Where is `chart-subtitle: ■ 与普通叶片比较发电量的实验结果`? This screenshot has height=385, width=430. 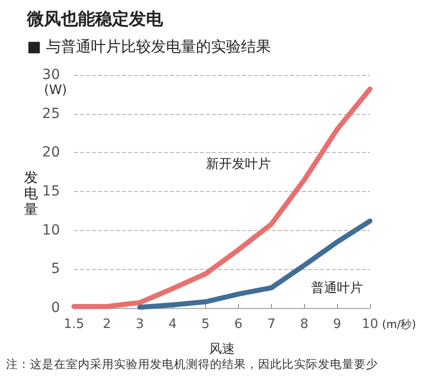 chart-subtitle: ■ 与普通叶片比较发电量的实验结果 is located at coordinates (149, 47).